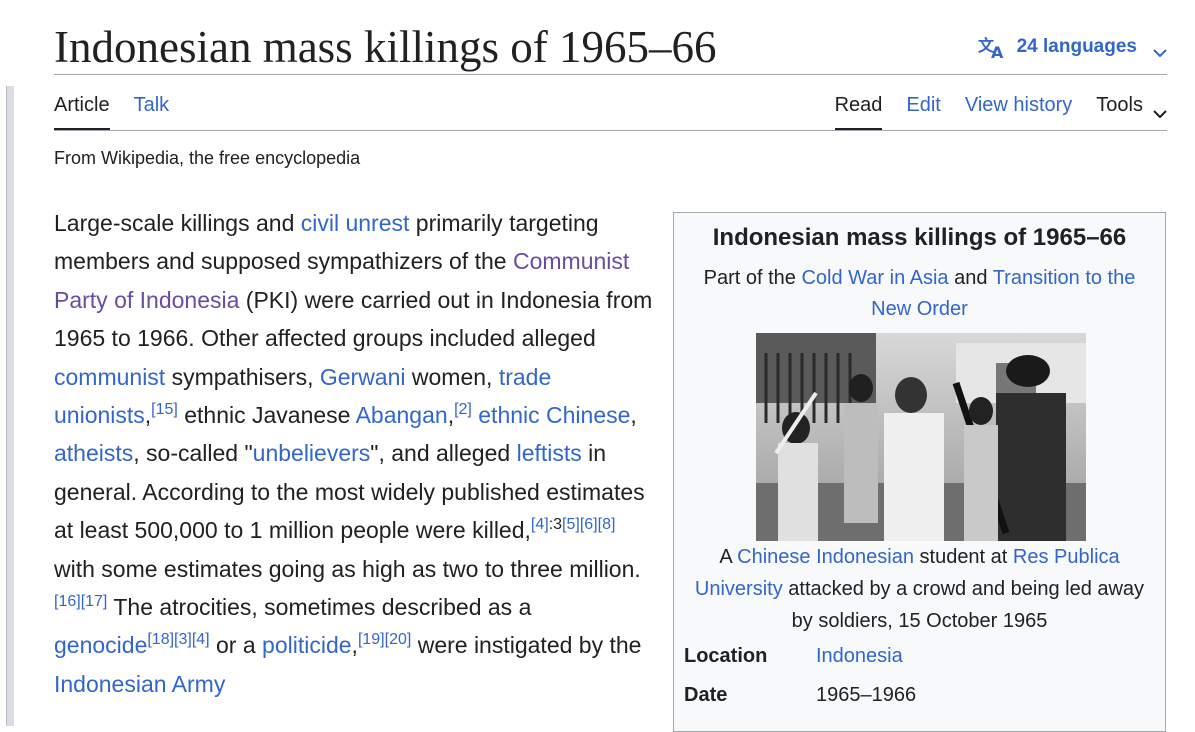 The height and width of the screenshot is (732, 1195). What do you see at coordinates (923, 105) in the screenshot?
I see `tab-edit: Edit` at bounding box center [923, 105].